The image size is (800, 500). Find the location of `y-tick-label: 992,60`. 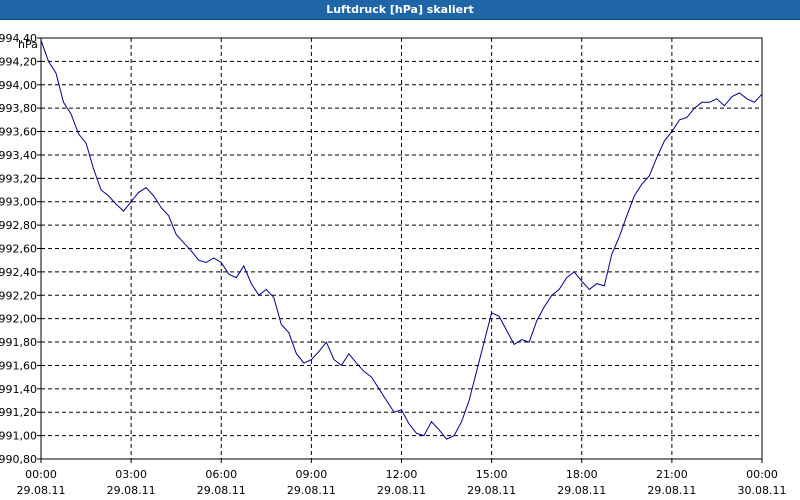

y-tick-label: 992,60 is located at coordinates (18, 249).